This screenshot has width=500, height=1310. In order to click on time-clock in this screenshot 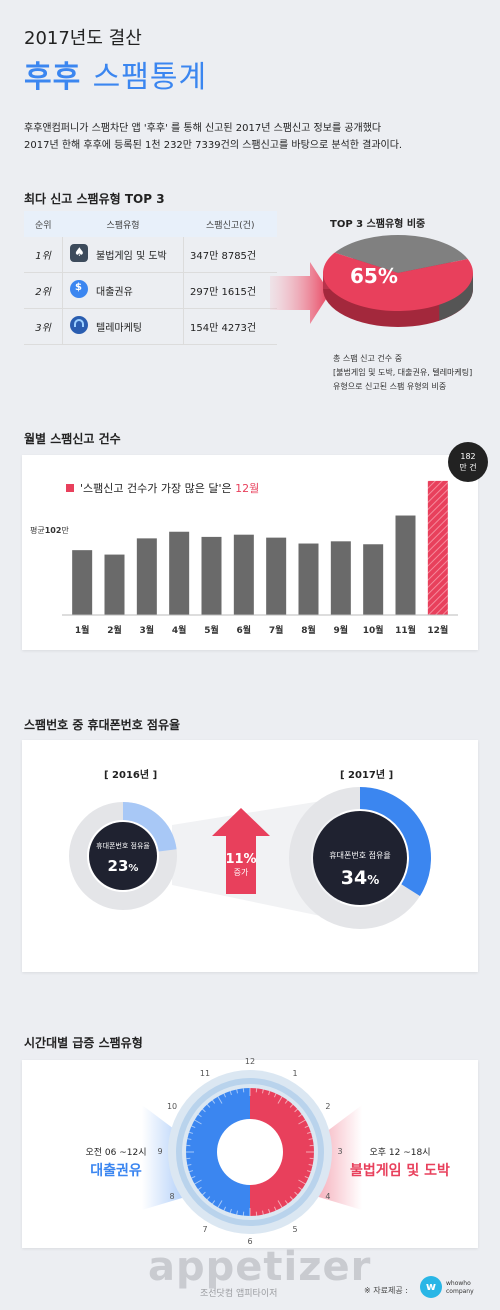, I will do `click(252, 1152)`.